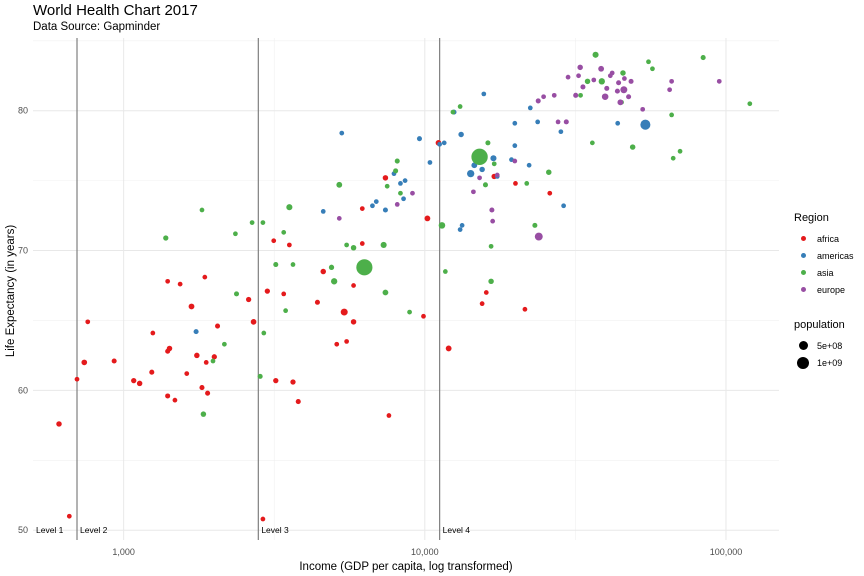 This screenshot has width=864, height=576. Describe the element at coordinates (803, 362) in the screenshot. I see `legend-size-dot` at that location.